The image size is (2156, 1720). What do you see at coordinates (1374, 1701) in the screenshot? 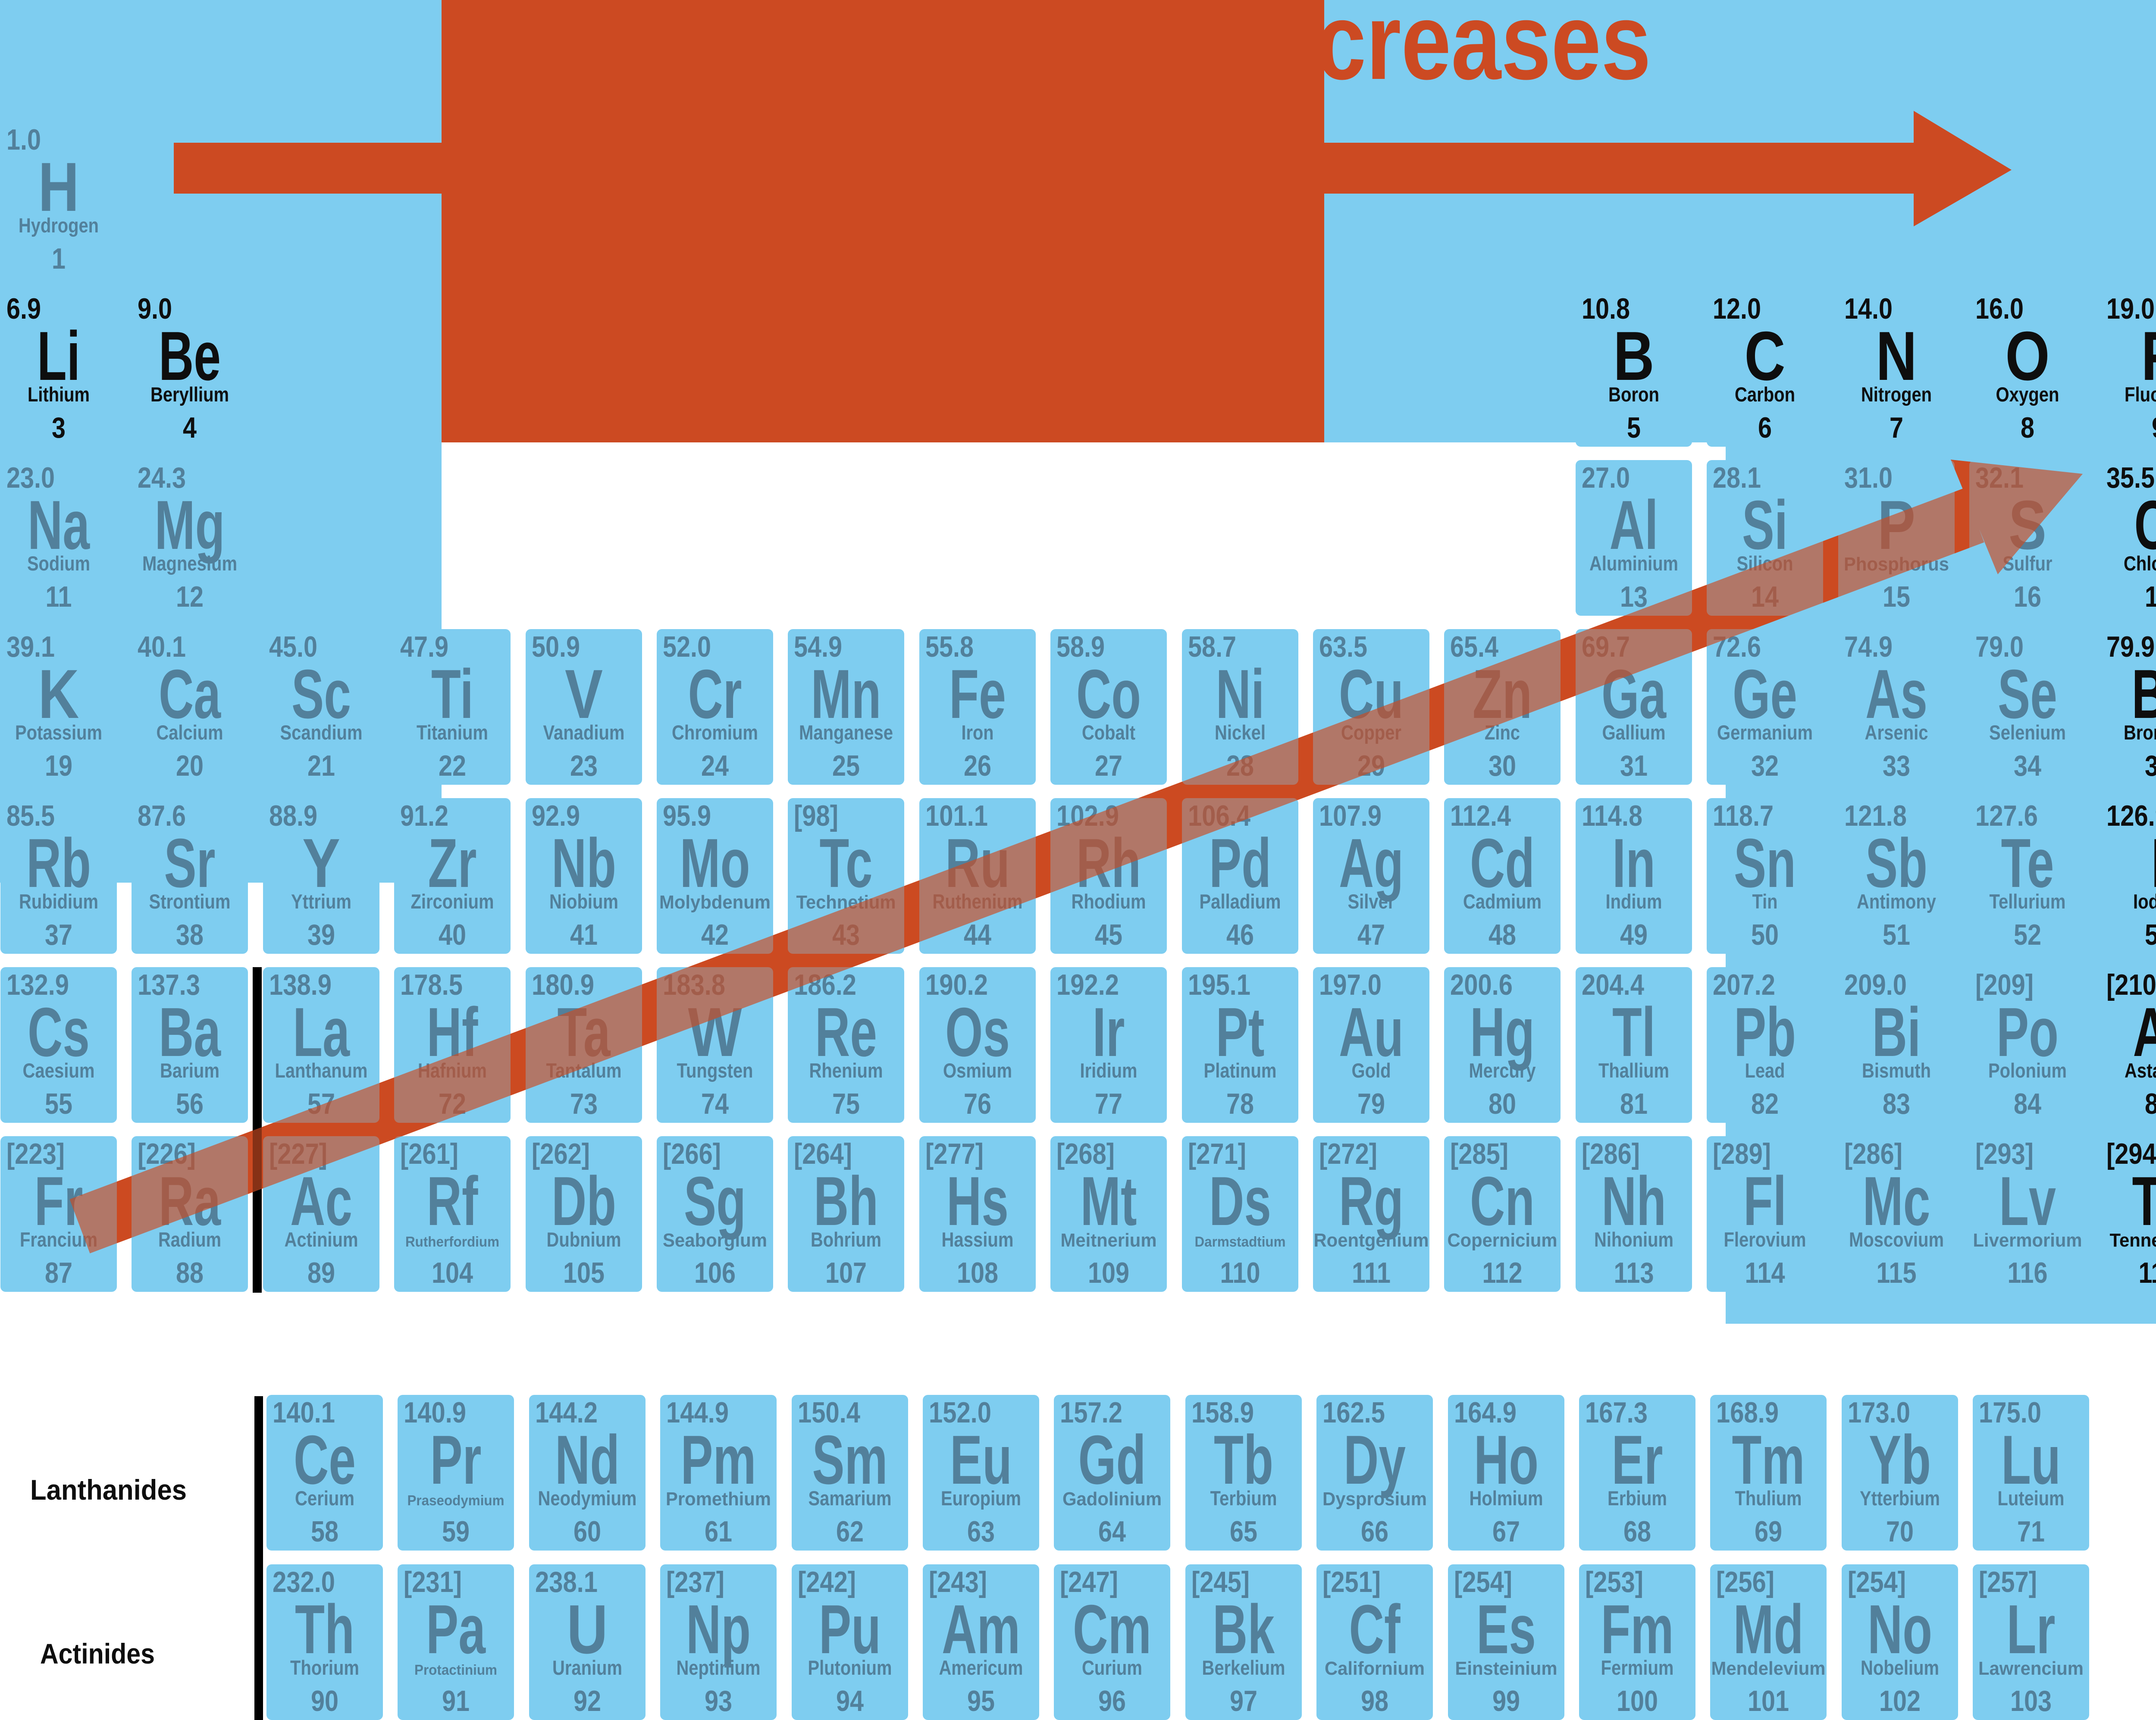
I see `svg-text: 98` at bounding box center [1374, 1701].